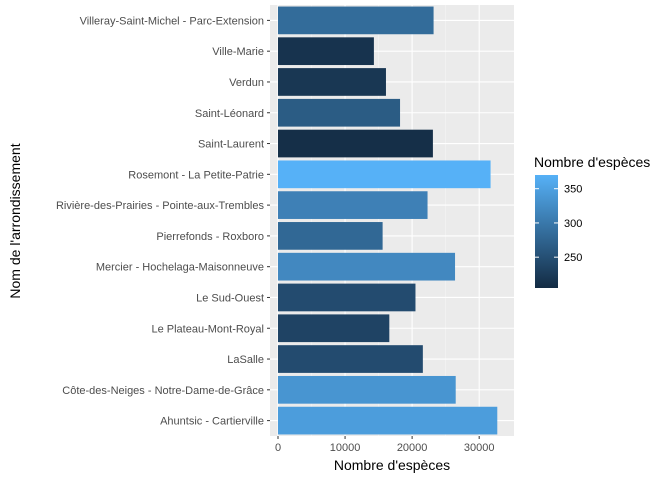 This screenshot has height=480, width=672. What do you see at coordinates (180, 268) in the screenshot?
I see `y-tick-label: Mercier - Hochelaga-Maisonneuve` at bounding box center [180, 268].